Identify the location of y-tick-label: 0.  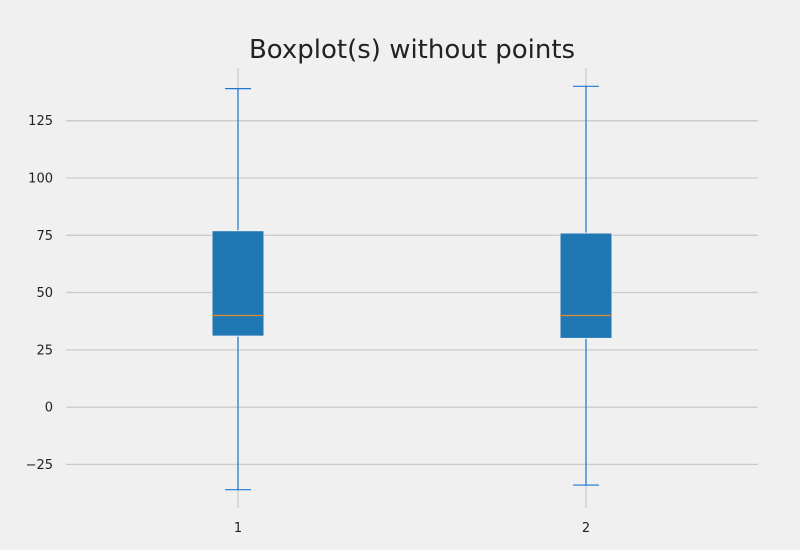
(49, 408).